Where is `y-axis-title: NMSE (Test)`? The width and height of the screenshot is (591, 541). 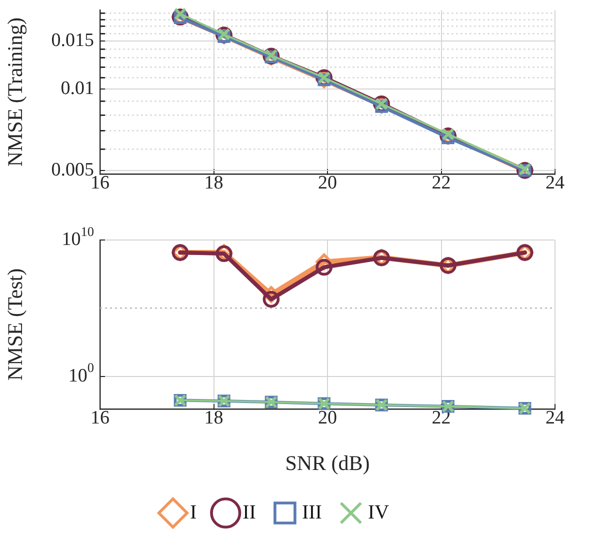 y-axis-title: NMSE (Test) is located at coordinates (15, 324).